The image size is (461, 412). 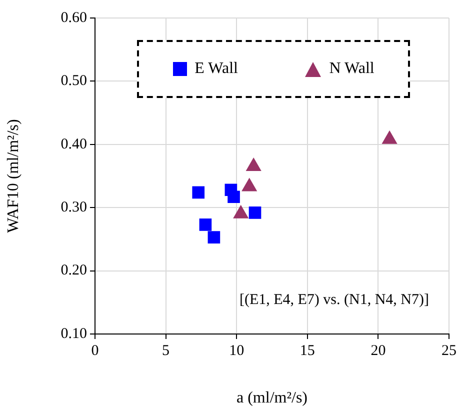 What do you see at coordinates (73, 144) in the screenshot?
I see `y-tick-label: 0.40` at bounding box center [73, 144].